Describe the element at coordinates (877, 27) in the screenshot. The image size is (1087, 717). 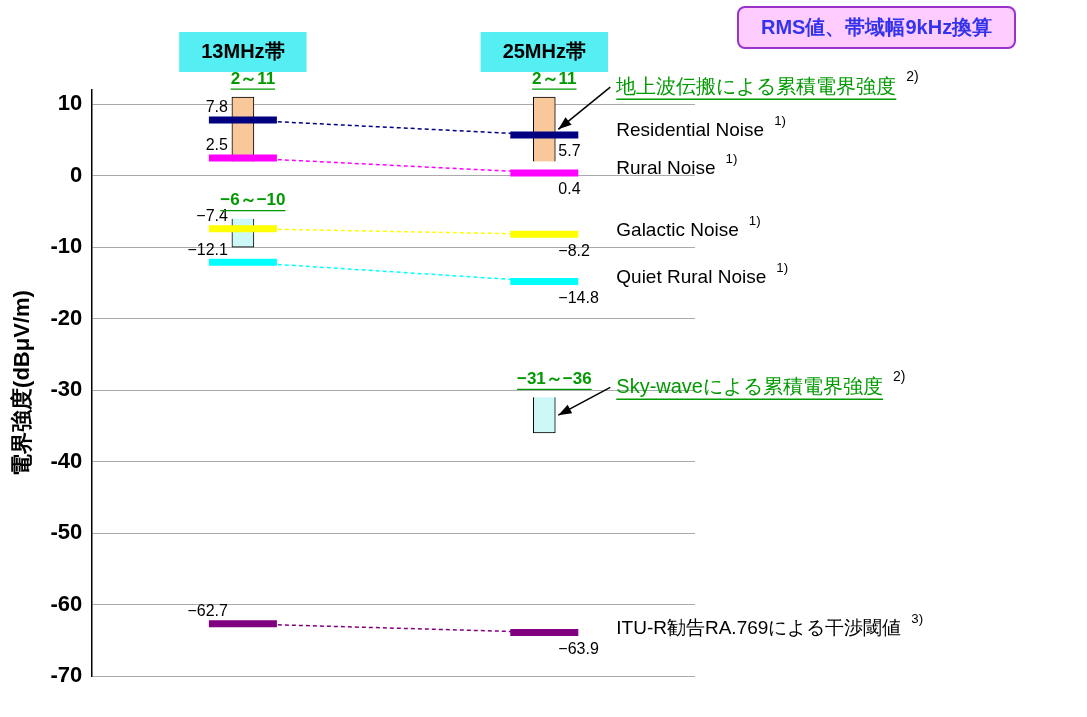
I see `text: RMS値、帯域幅9kHz換算` at that location.